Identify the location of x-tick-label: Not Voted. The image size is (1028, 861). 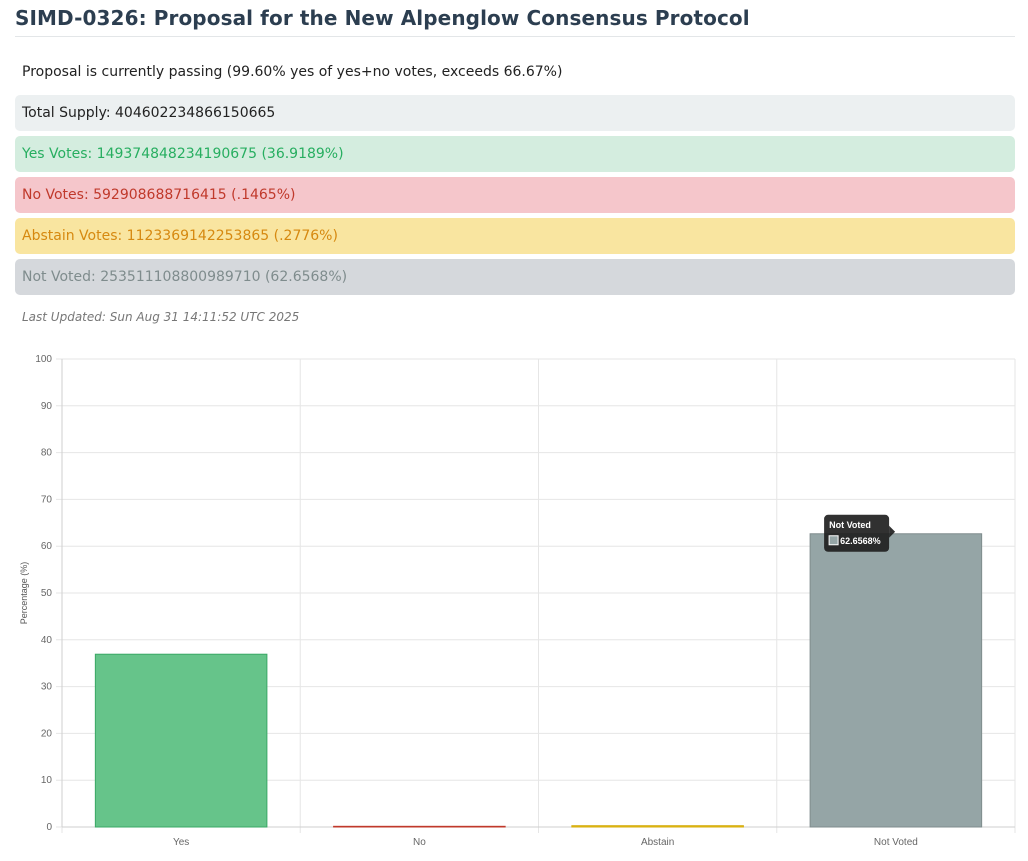
(896, 842).